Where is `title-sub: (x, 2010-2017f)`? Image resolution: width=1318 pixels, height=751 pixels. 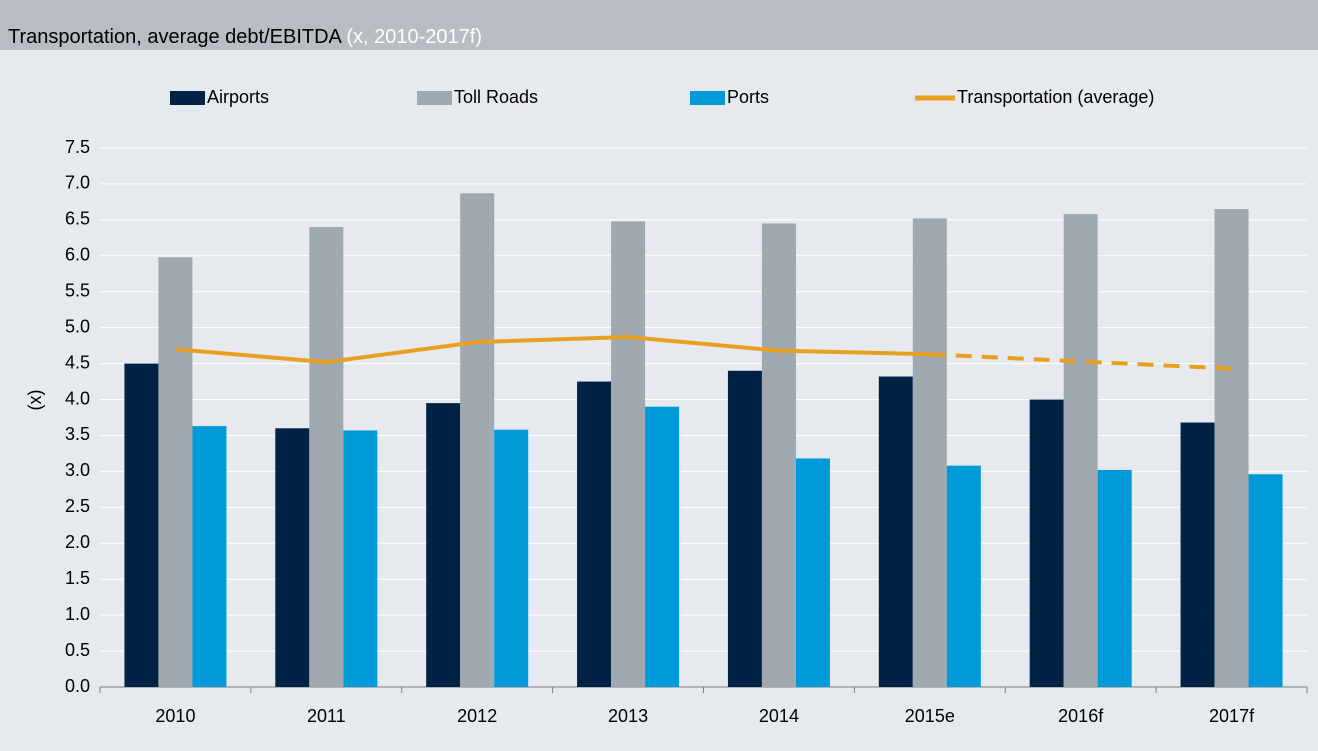
title-sub: (x, 2010-2017f) is located at coordinates (414, 37).